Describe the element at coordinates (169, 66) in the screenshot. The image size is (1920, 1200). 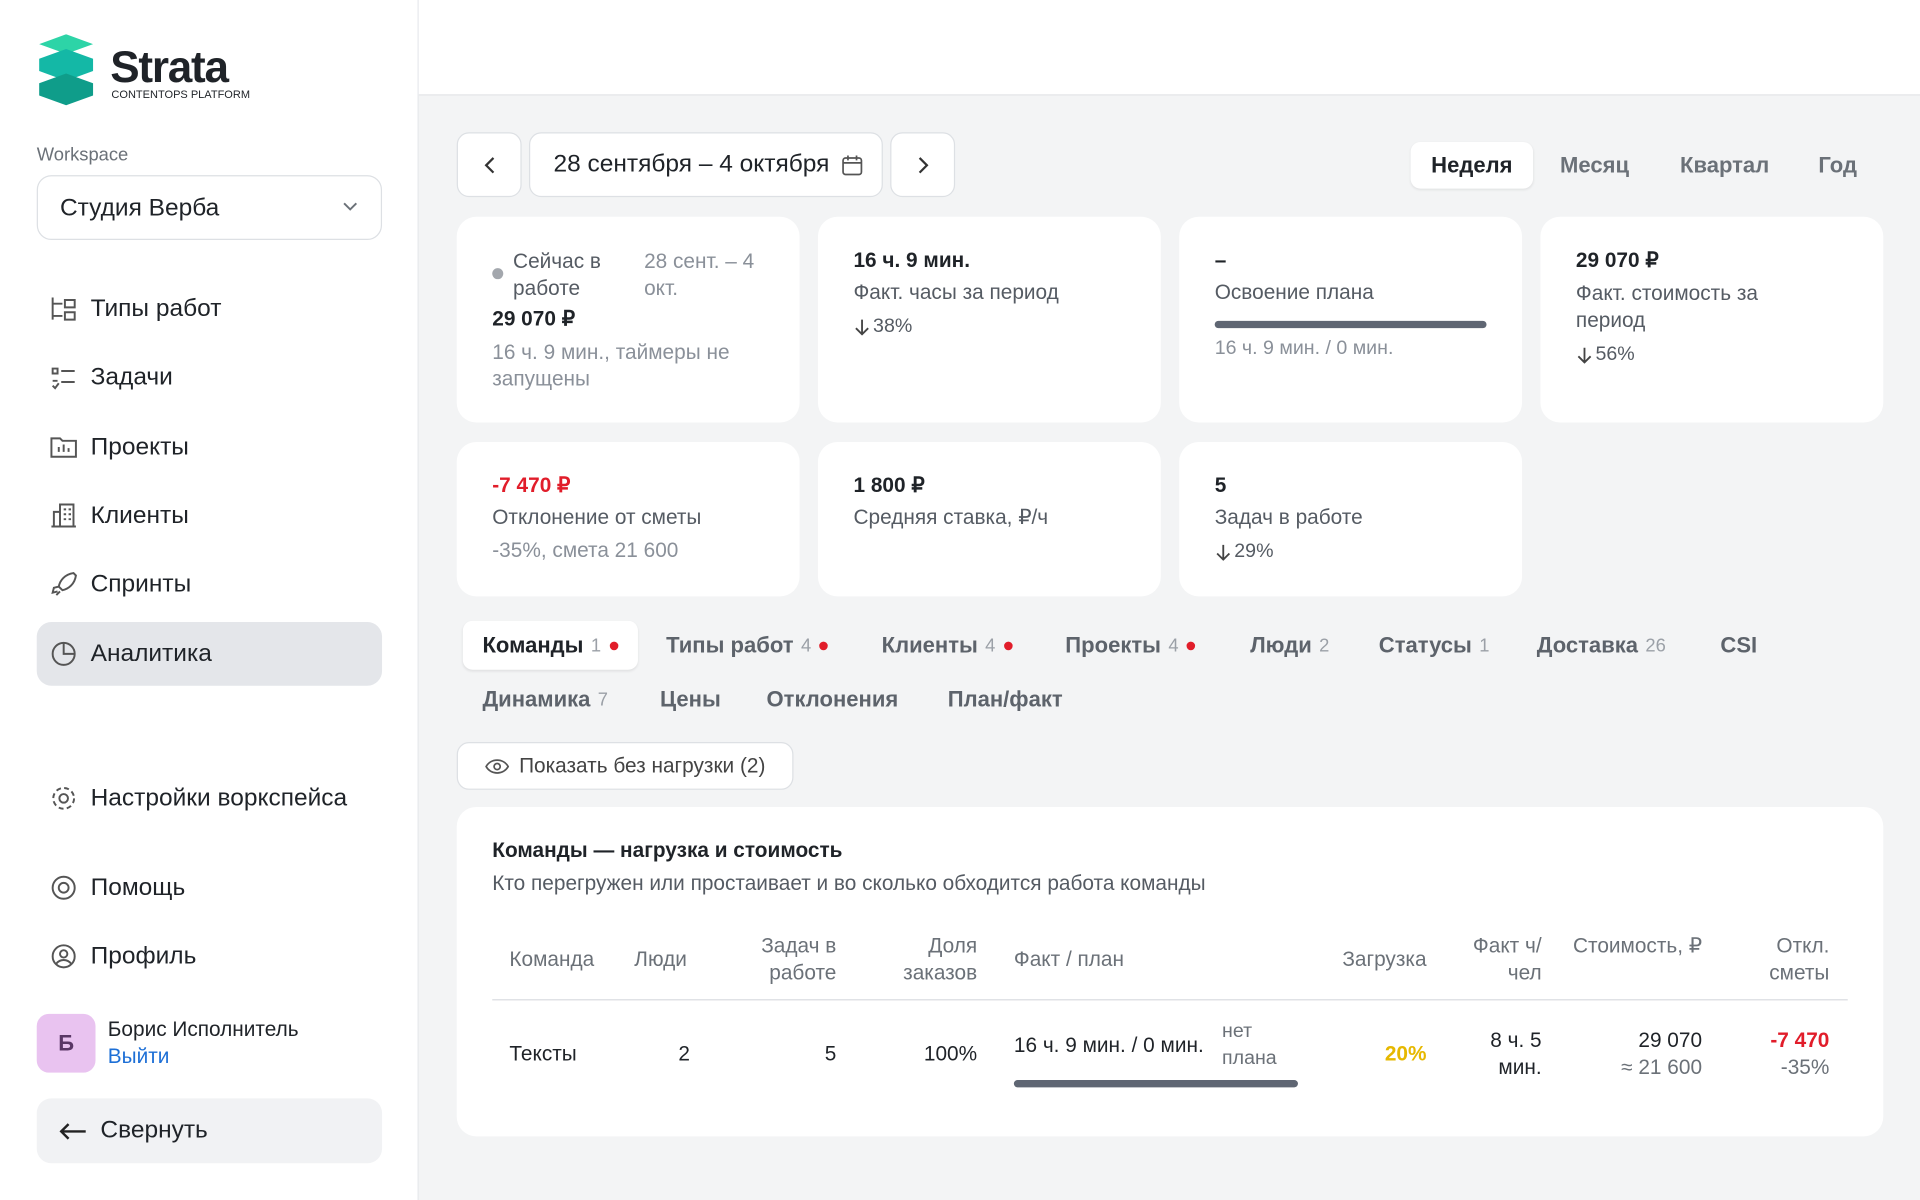
I see `logo-name: Strata` at that location.